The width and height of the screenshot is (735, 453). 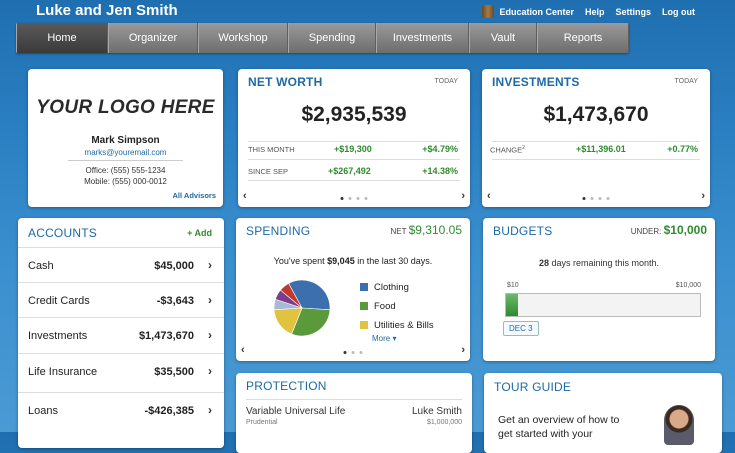 What do you see at coordinates (668, 230) in the screenshot?
I see `budget-under: UNDER: $10,000` at bounding box center [668, 230].